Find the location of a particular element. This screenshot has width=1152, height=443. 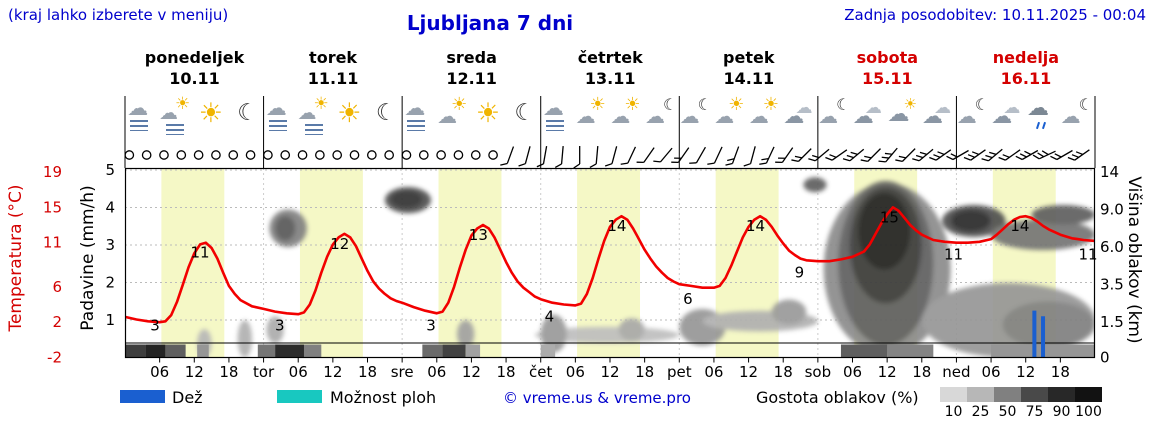

cloud-density-value: 75 is located at coordinates (1034, 412).